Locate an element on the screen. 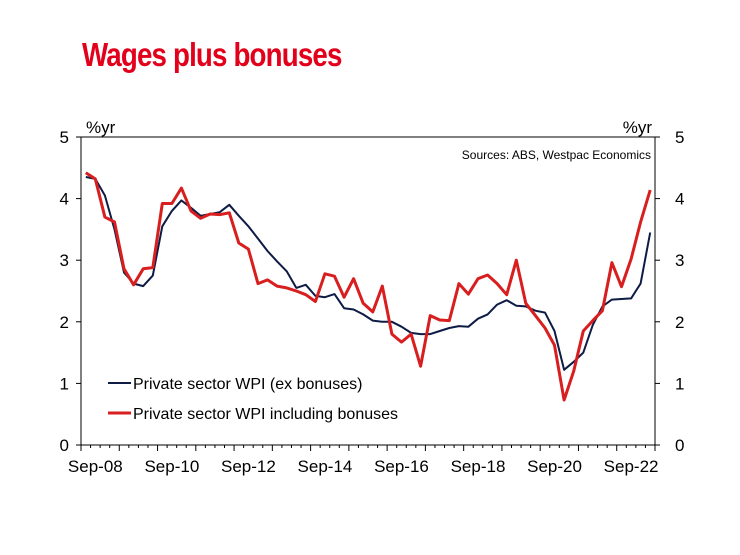 The height and width of the screenshot is (555, 740). x-tick-label: Sep-16 is located at coordinates (401, 466).